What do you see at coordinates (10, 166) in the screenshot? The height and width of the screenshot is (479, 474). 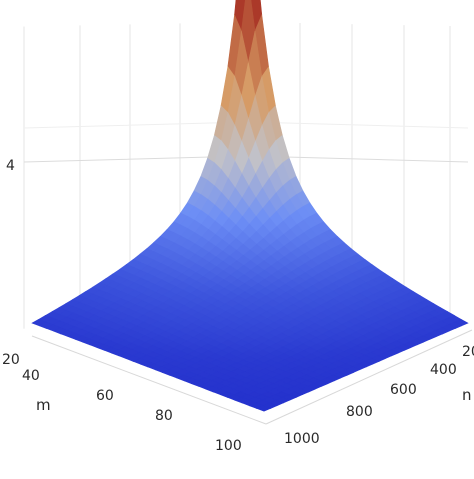 I see `z-tick-label: 4` at bounding box center [10, 166].